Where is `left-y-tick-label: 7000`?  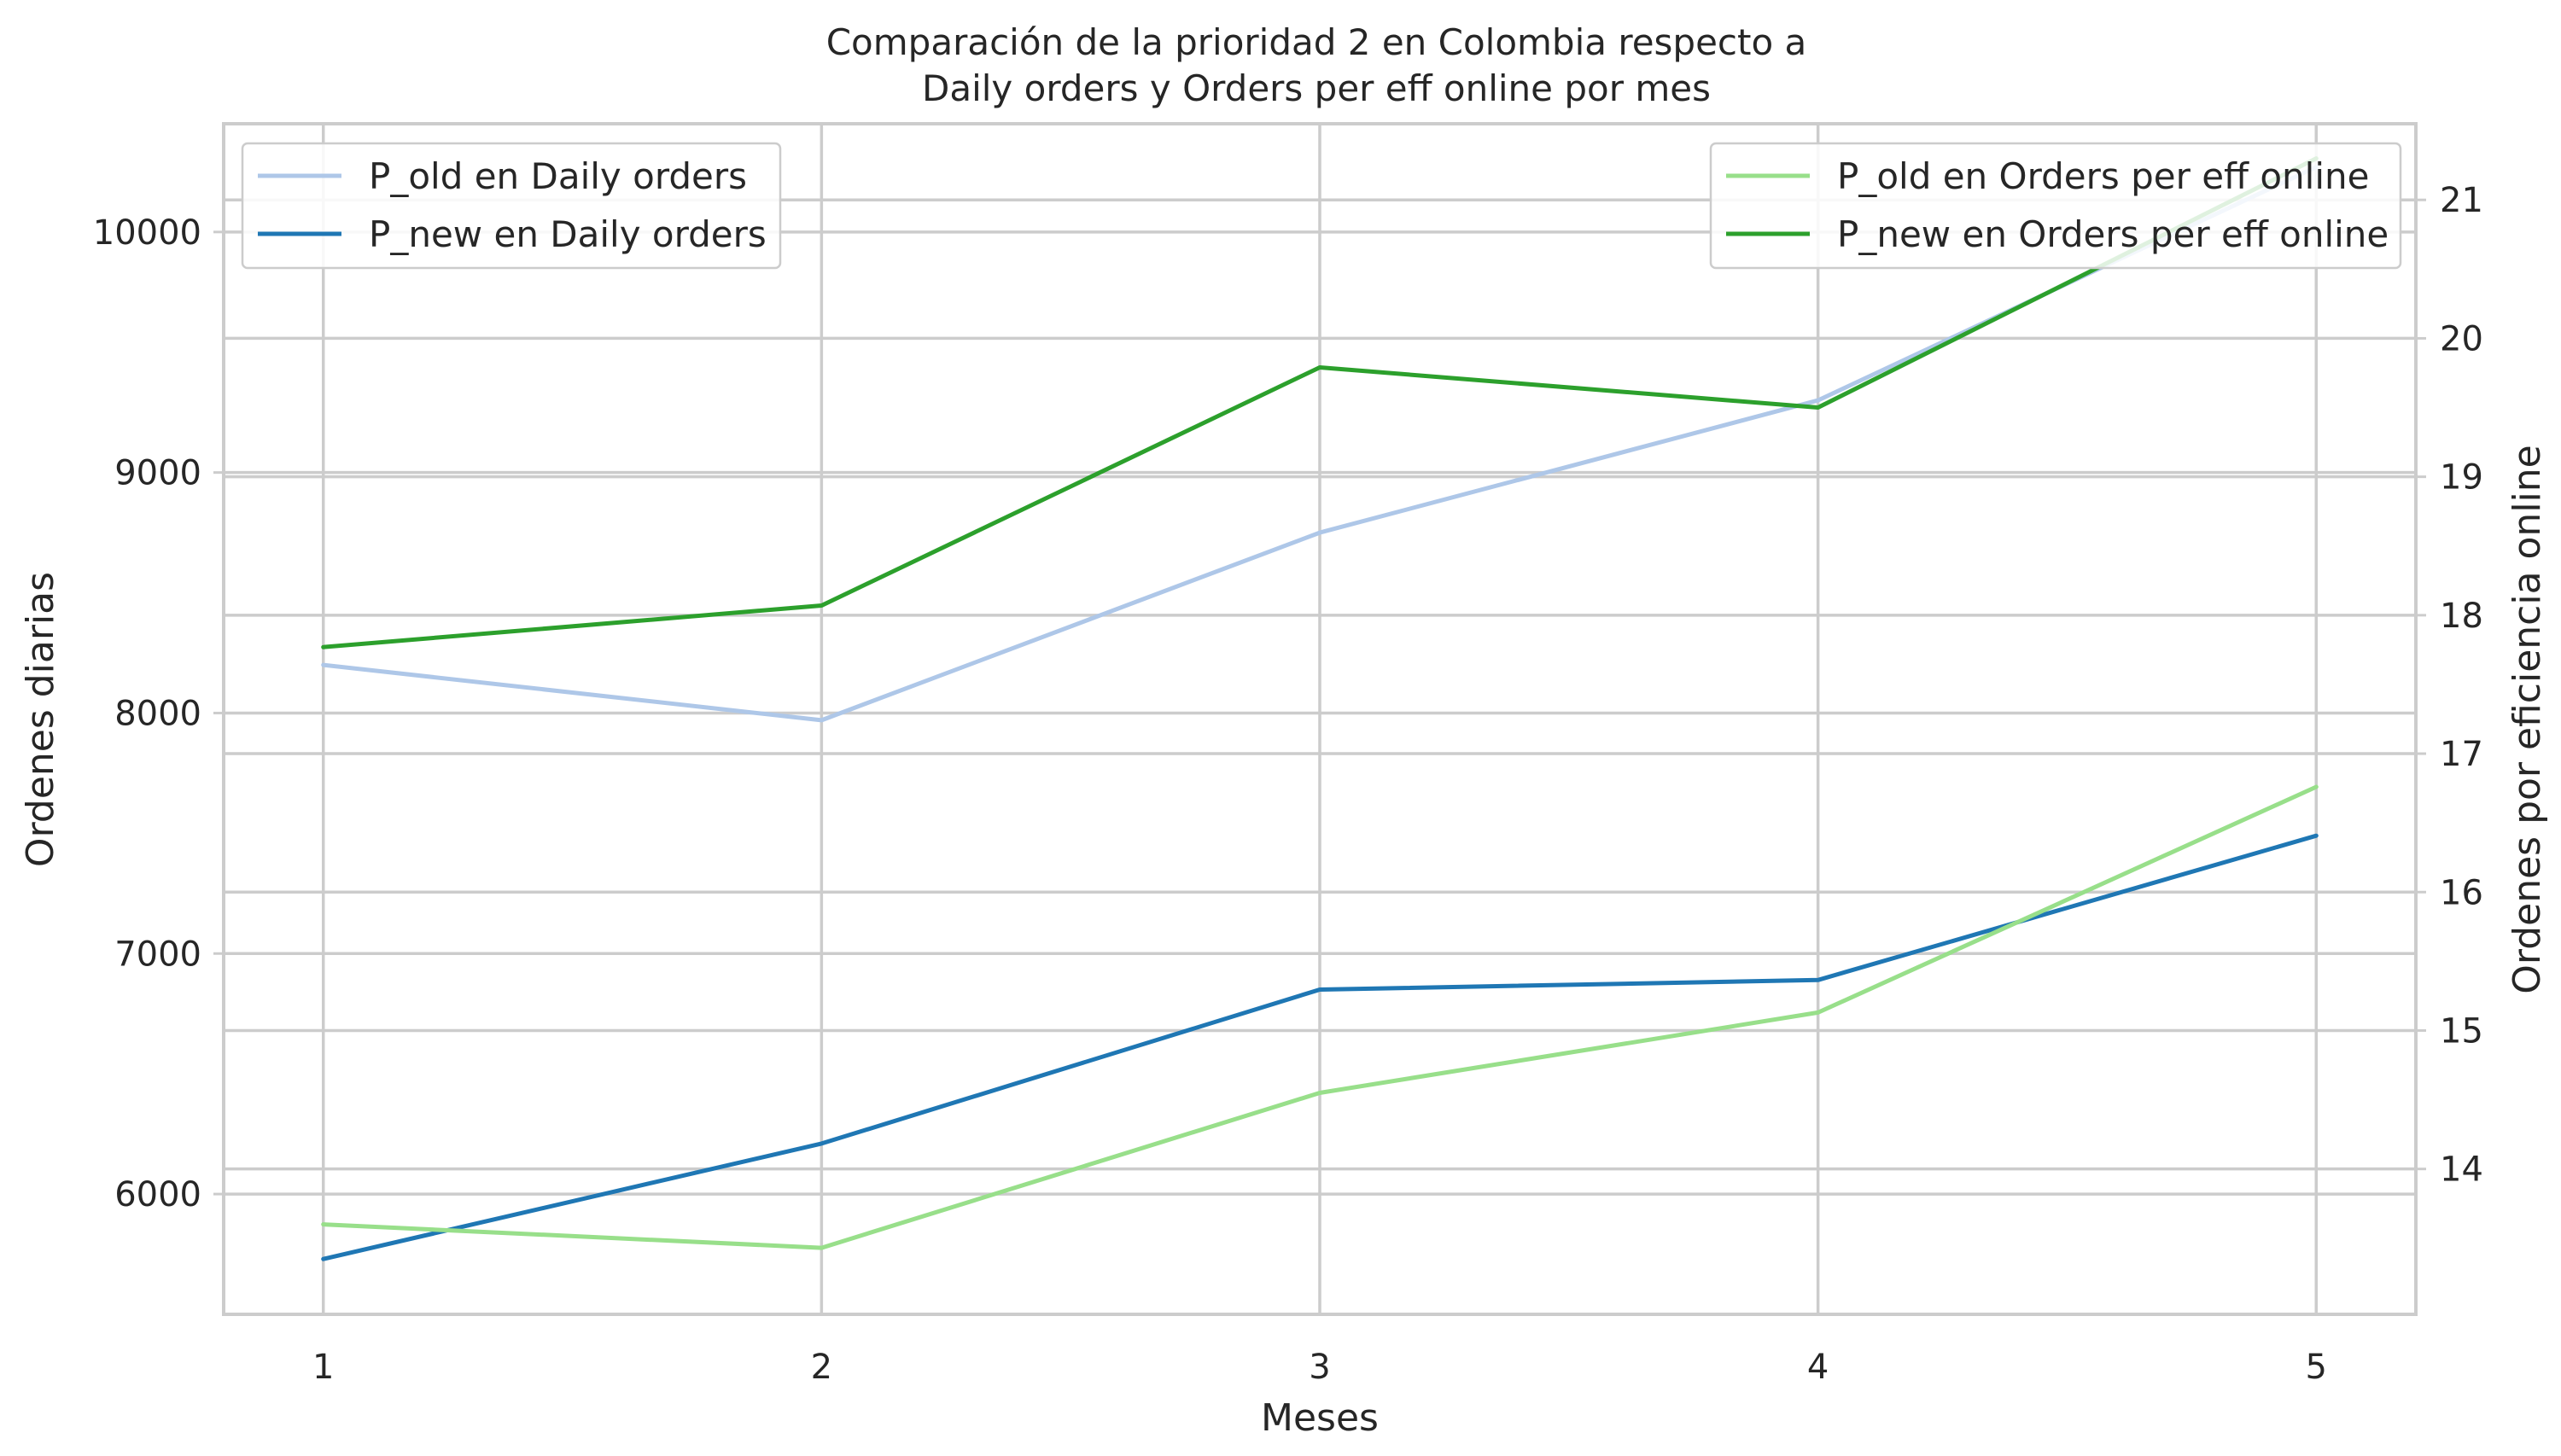
left-y-tick-label: 7000 is located at coordinates (157, 954).